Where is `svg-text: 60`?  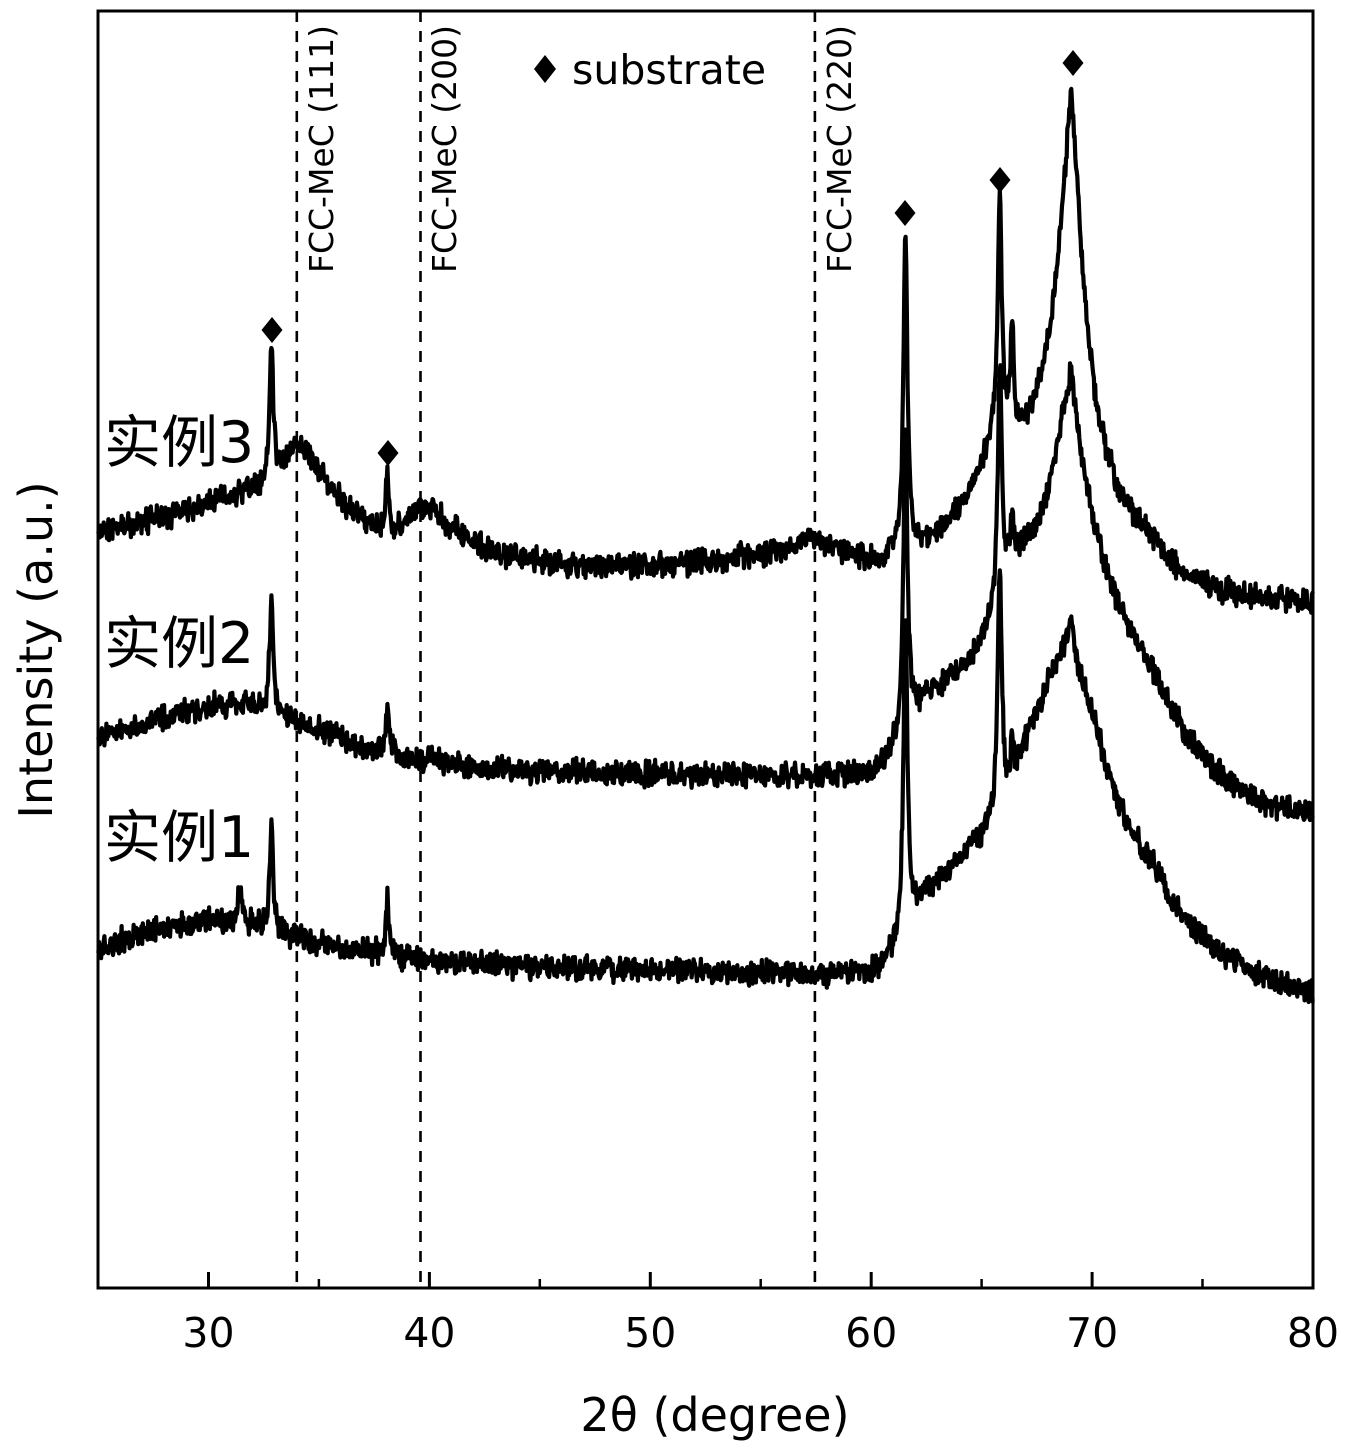 svg-text: 60 is located at coordinates (871, 1333).